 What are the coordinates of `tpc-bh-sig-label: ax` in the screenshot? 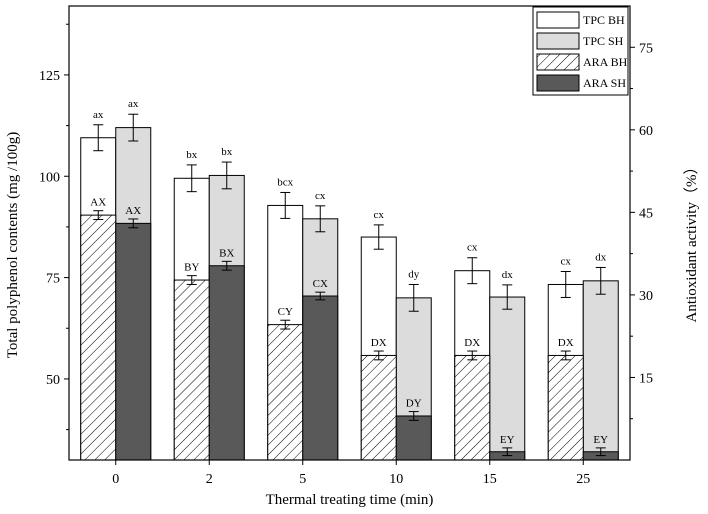 It's located at (98, 115).